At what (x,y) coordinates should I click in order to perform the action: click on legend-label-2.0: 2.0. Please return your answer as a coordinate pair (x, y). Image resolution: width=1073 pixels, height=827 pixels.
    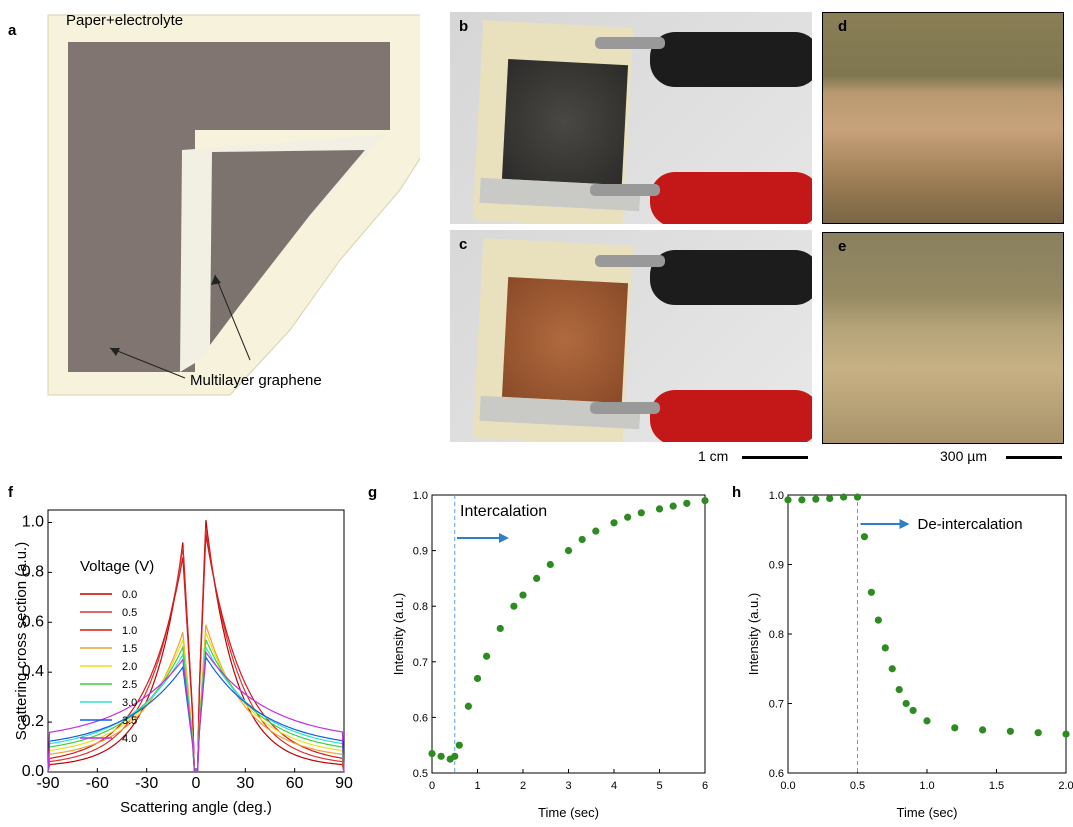
    Looking at the image, I should click on (129, 667).